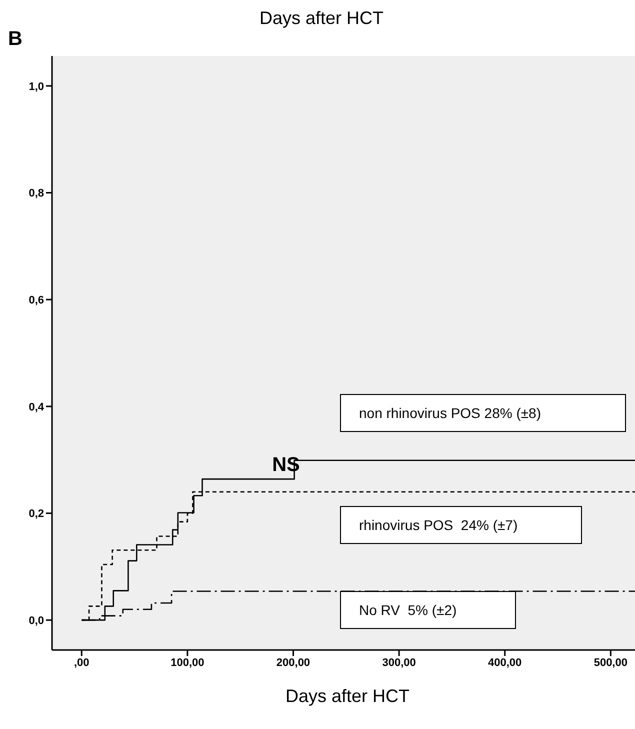  I want to click on y-tick-label: 0,4, so click(36, 407).